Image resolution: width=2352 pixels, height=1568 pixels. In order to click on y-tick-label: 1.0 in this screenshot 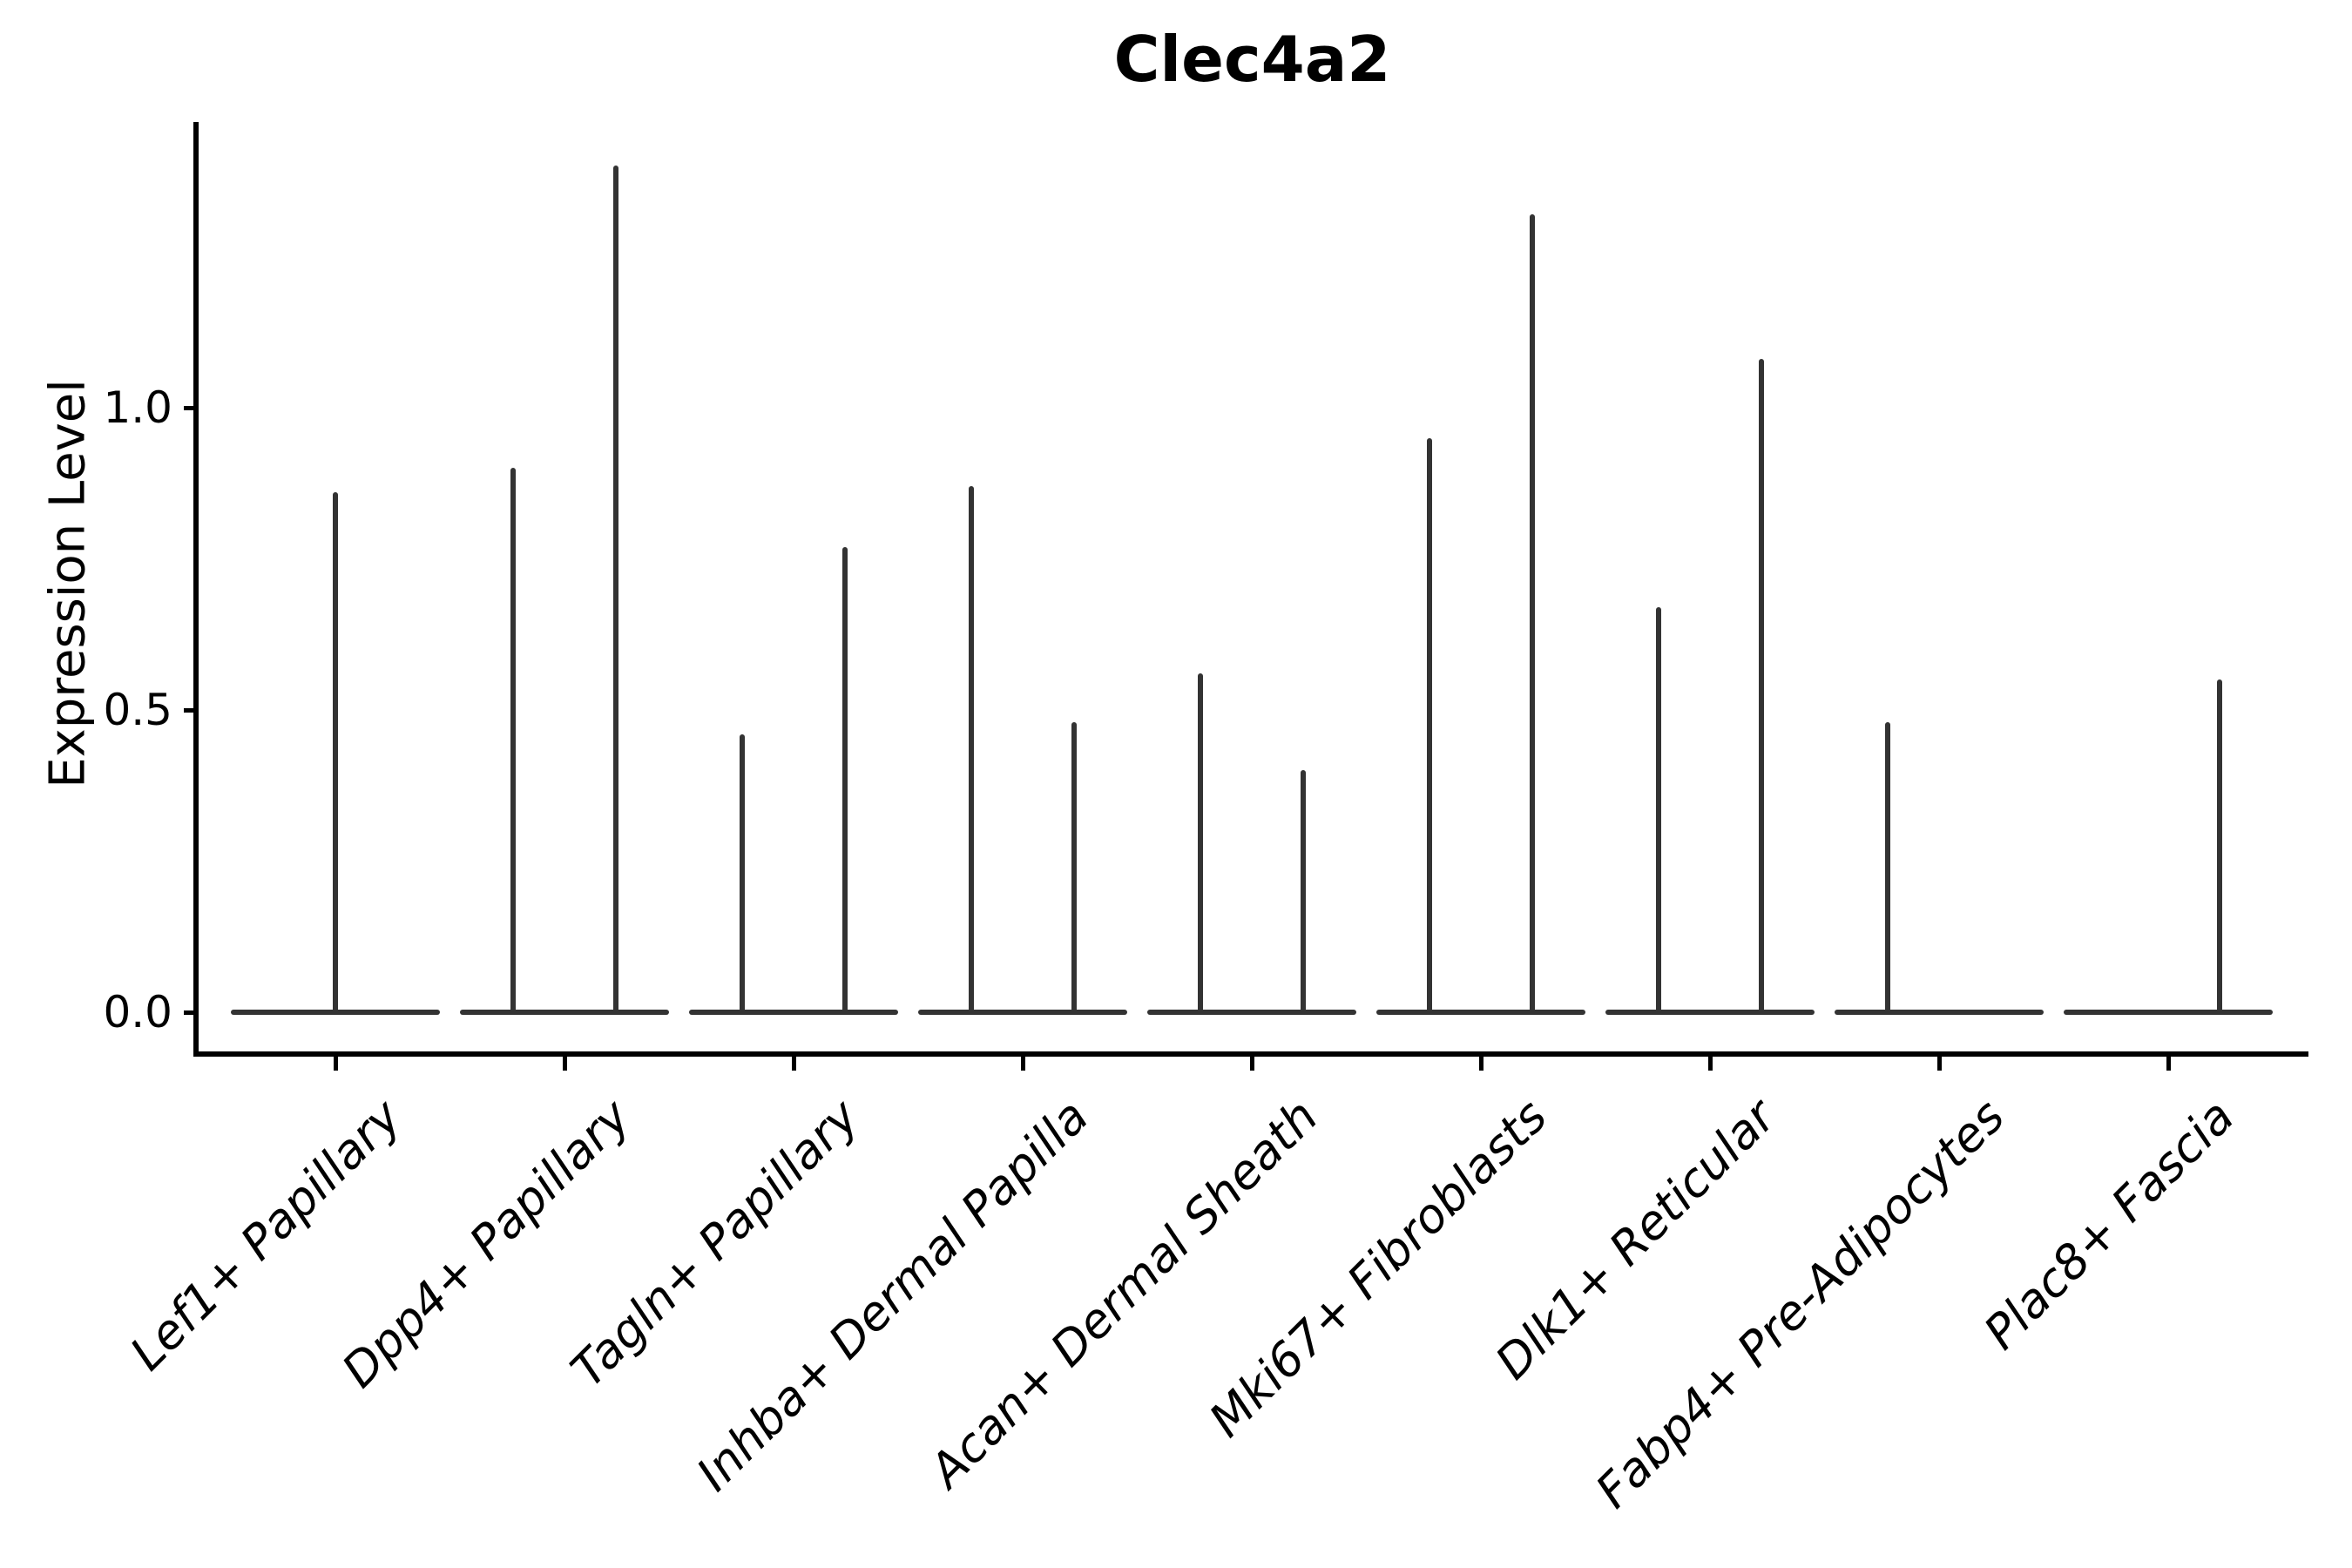, I will do `click(137, 407)`.